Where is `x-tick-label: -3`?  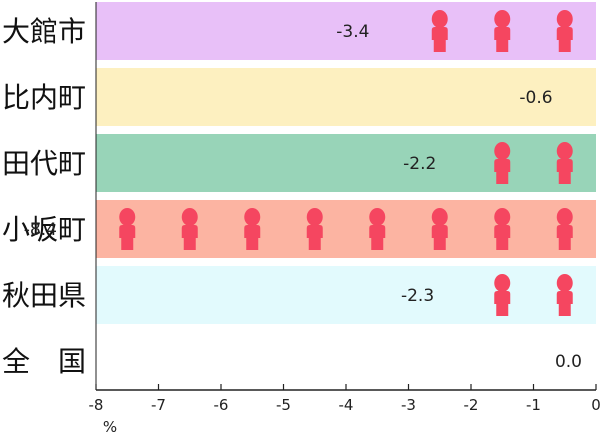
x-tick-label: -3 is located at coordinates (408, 405).